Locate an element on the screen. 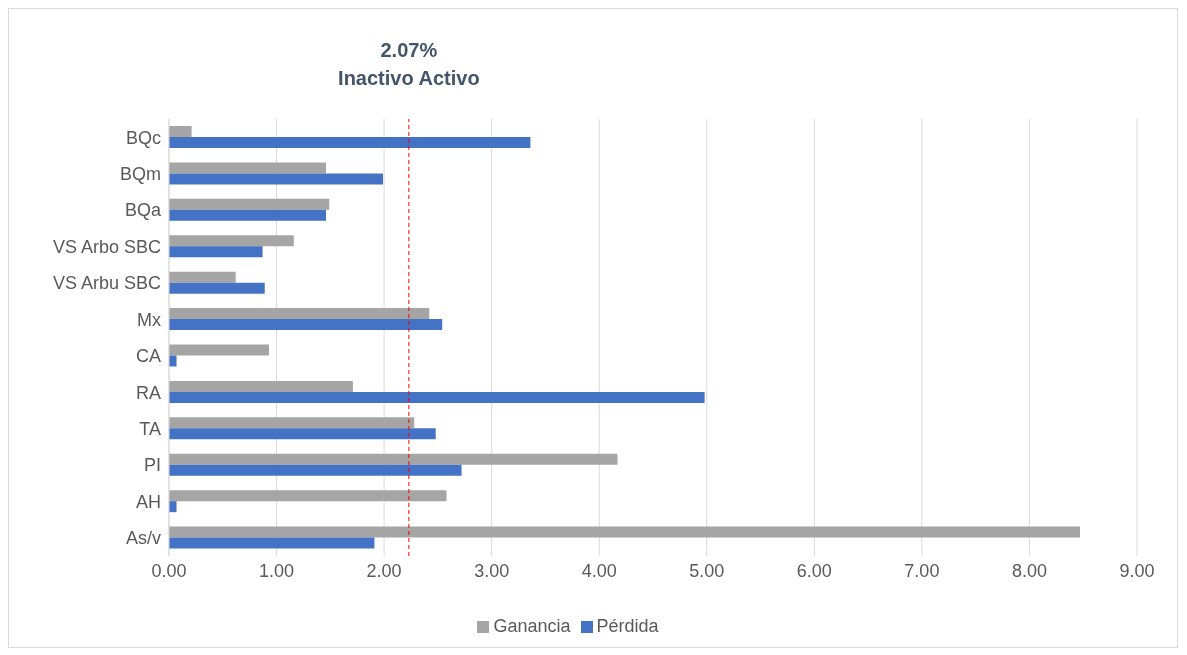 This screenshot has height=655, width=1187. y-tick-label: CA is located at coordinates (148, 356).